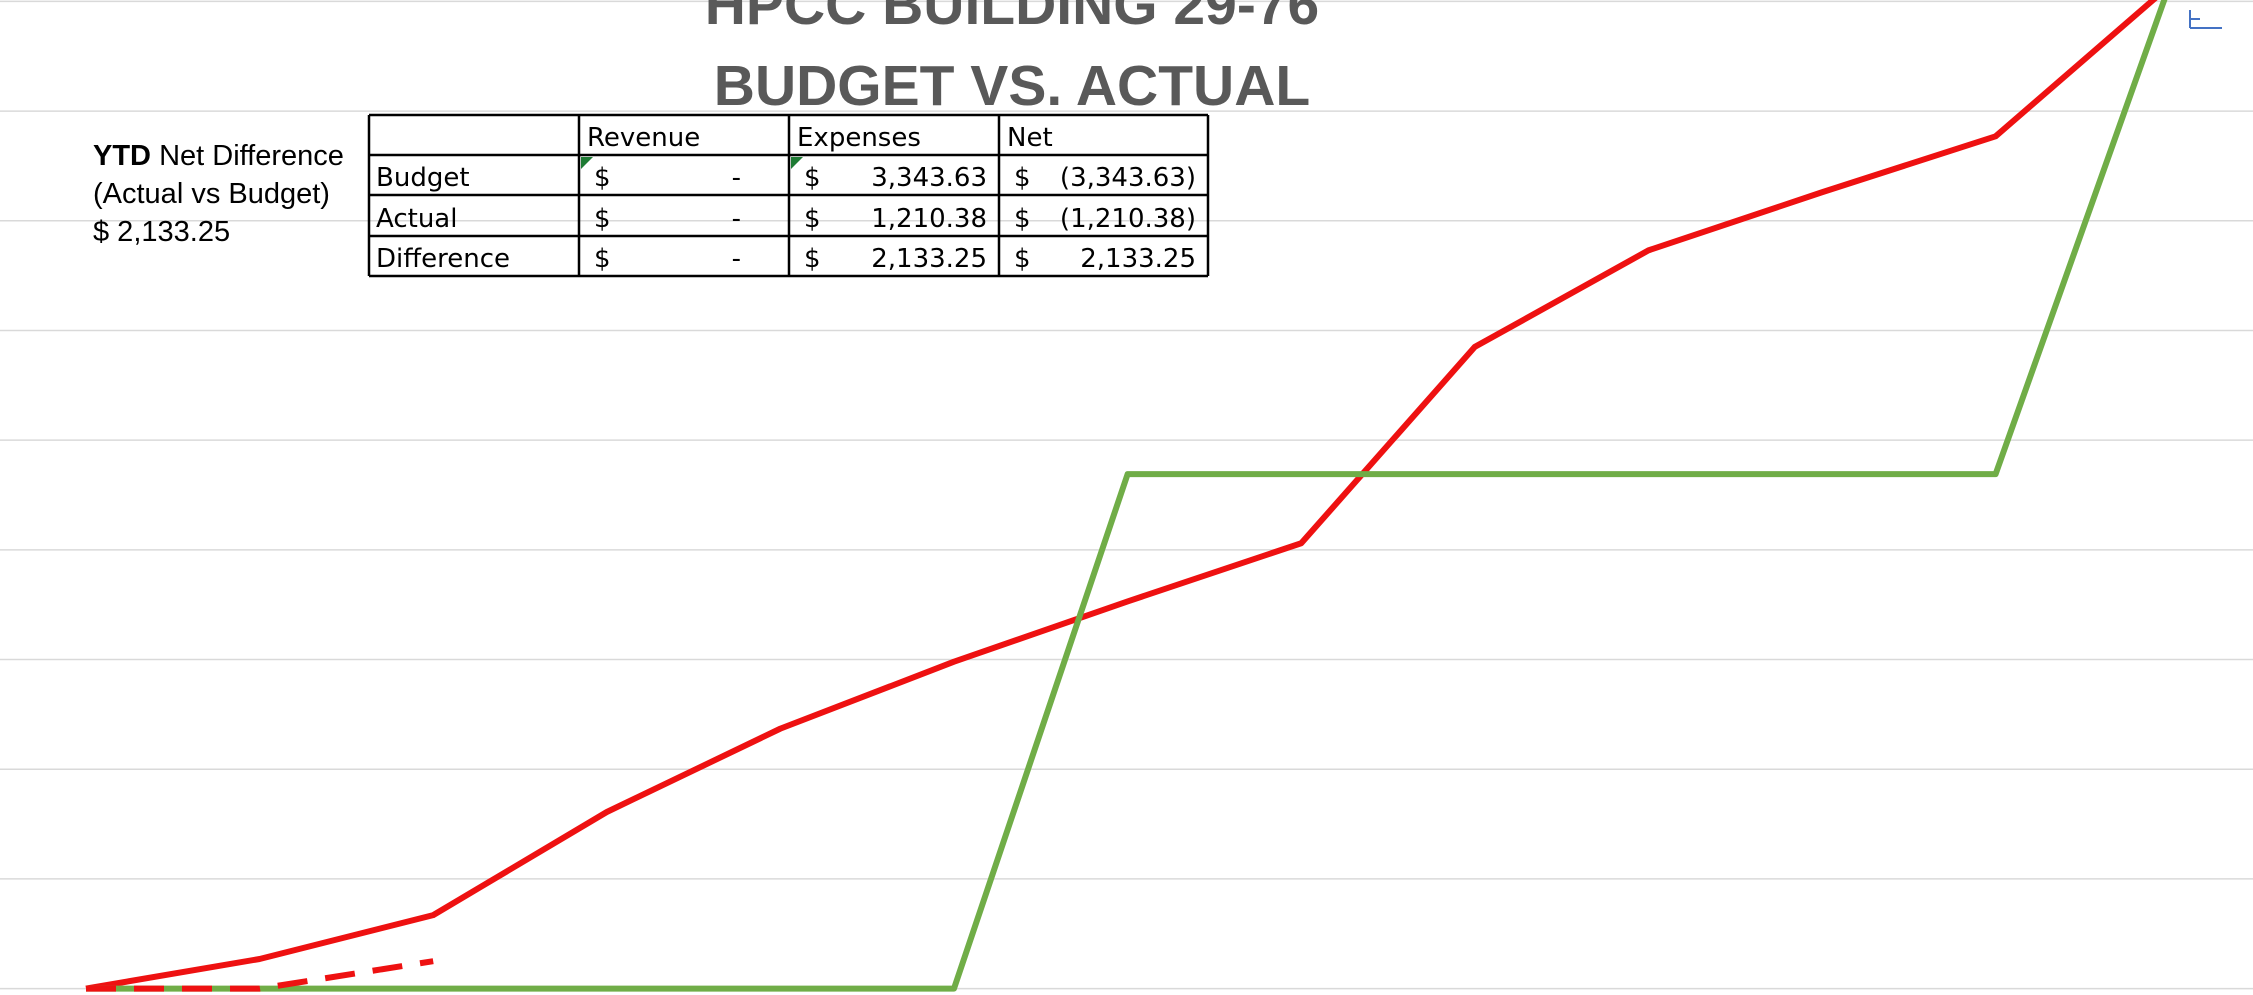 This screenshot has width=2253, height=995. Describe the element at coordinates (1128, 178) in the screenshot. I see `amount: (3,343.63)` at that location.